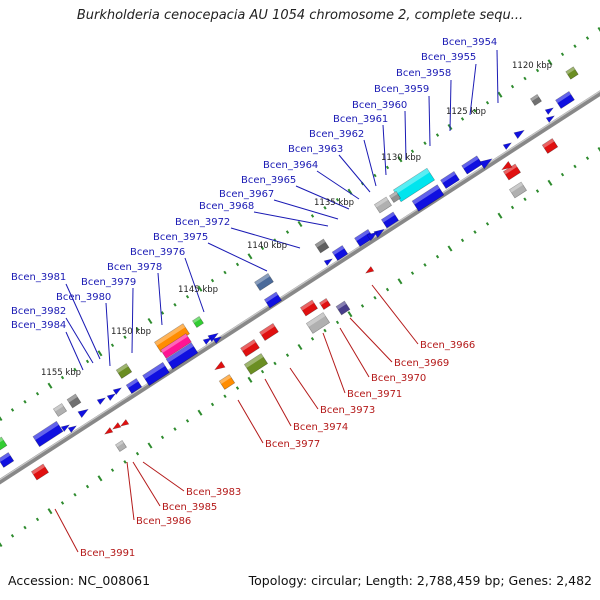  Describe the element at coordinates (290, 165) in the screenshot. I see `gene-label-plus: Bcen_3964` at that location.